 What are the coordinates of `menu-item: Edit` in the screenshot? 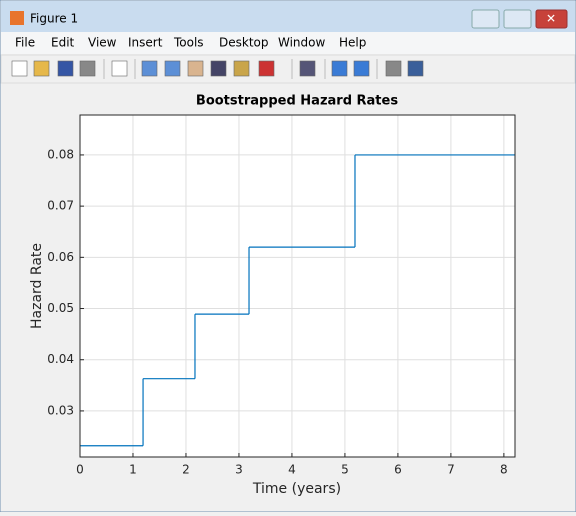 It's located at (63, 43).